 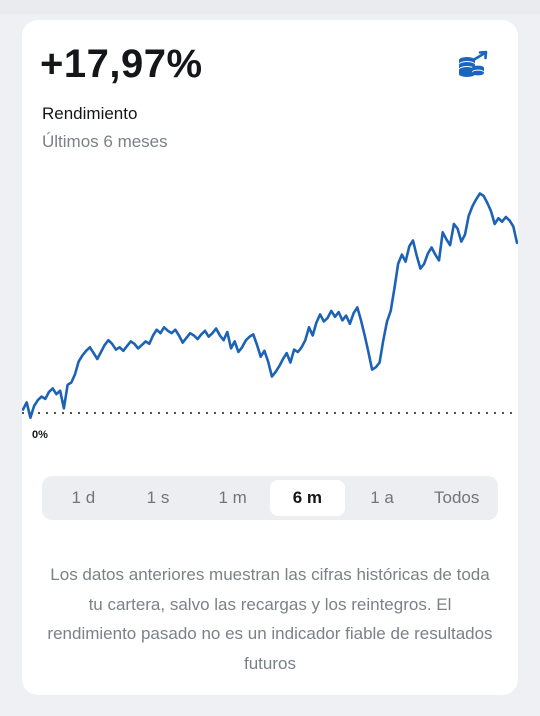 What do you see at coordinates (90, 113) in the screenshot?
I see `performance-label: Rendimiento` at bounding box center [90, 113].